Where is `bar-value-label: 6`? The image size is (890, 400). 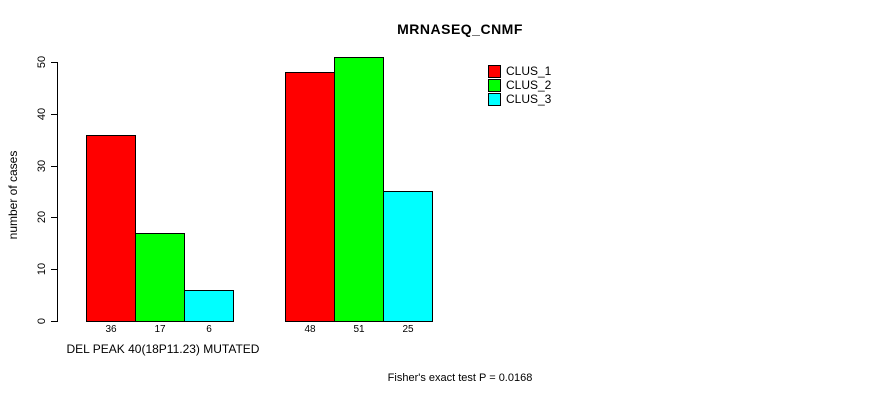 bar-value-label: 6 is located at coordinates (209, 329).